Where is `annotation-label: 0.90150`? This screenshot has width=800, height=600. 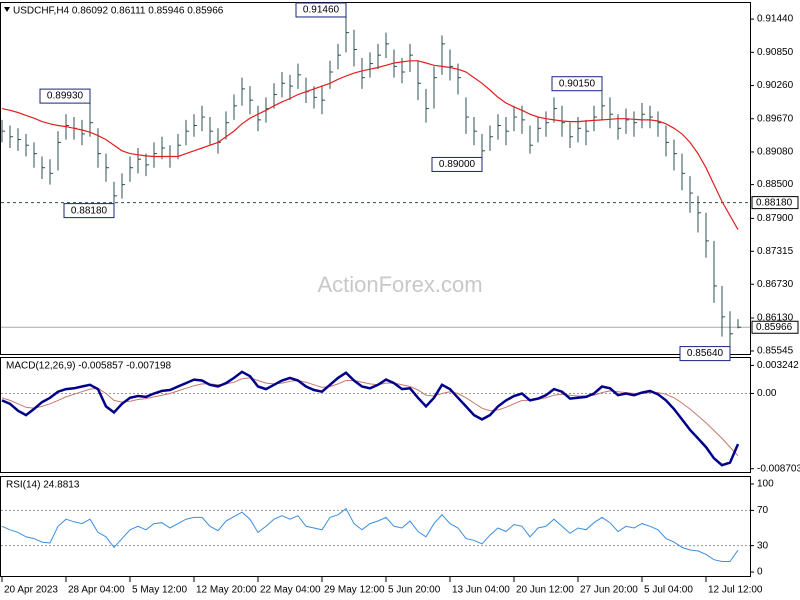
annotation-label: 0.90150 is located at coordinates (577, 83).